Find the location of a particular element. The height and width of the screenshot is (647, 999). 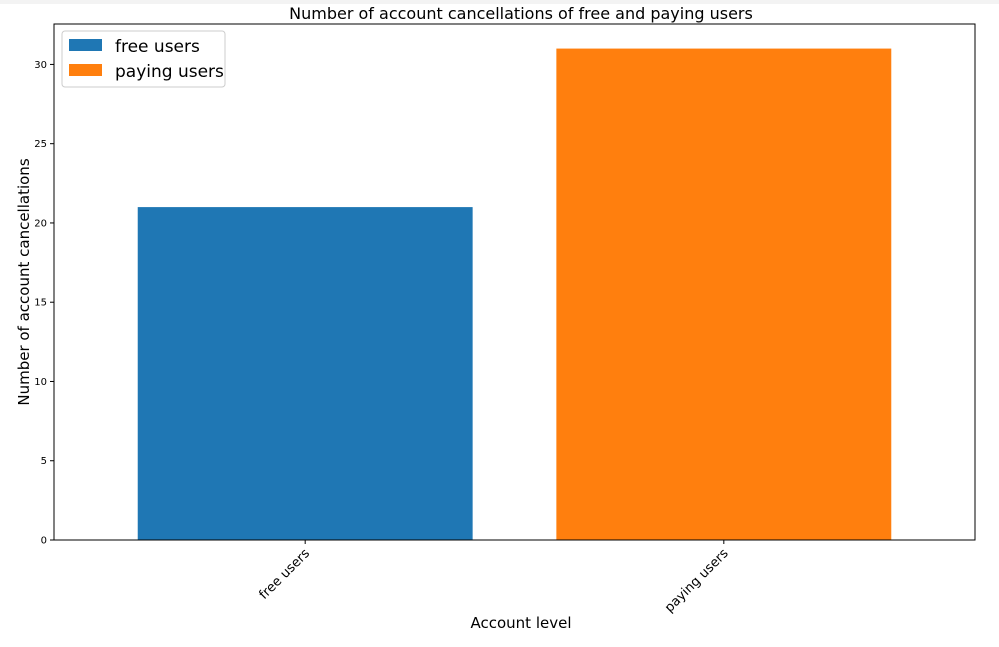

y-tick-label: 30 is located at coordinates (40, 65).